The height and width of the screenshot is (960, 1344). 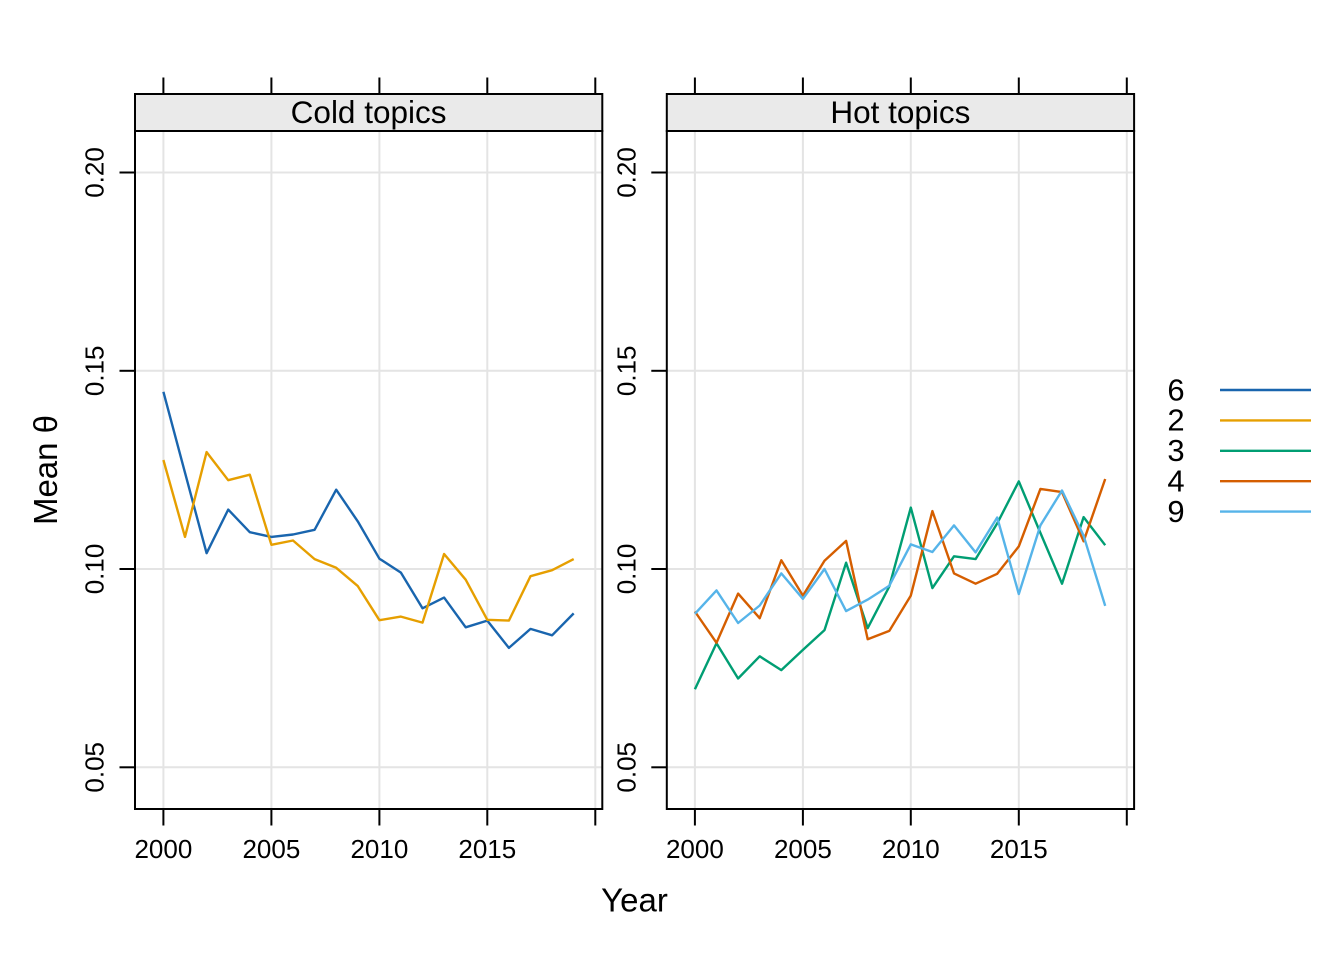 I want to click on svg-text: Hot topics, so click(x=900, y=112).